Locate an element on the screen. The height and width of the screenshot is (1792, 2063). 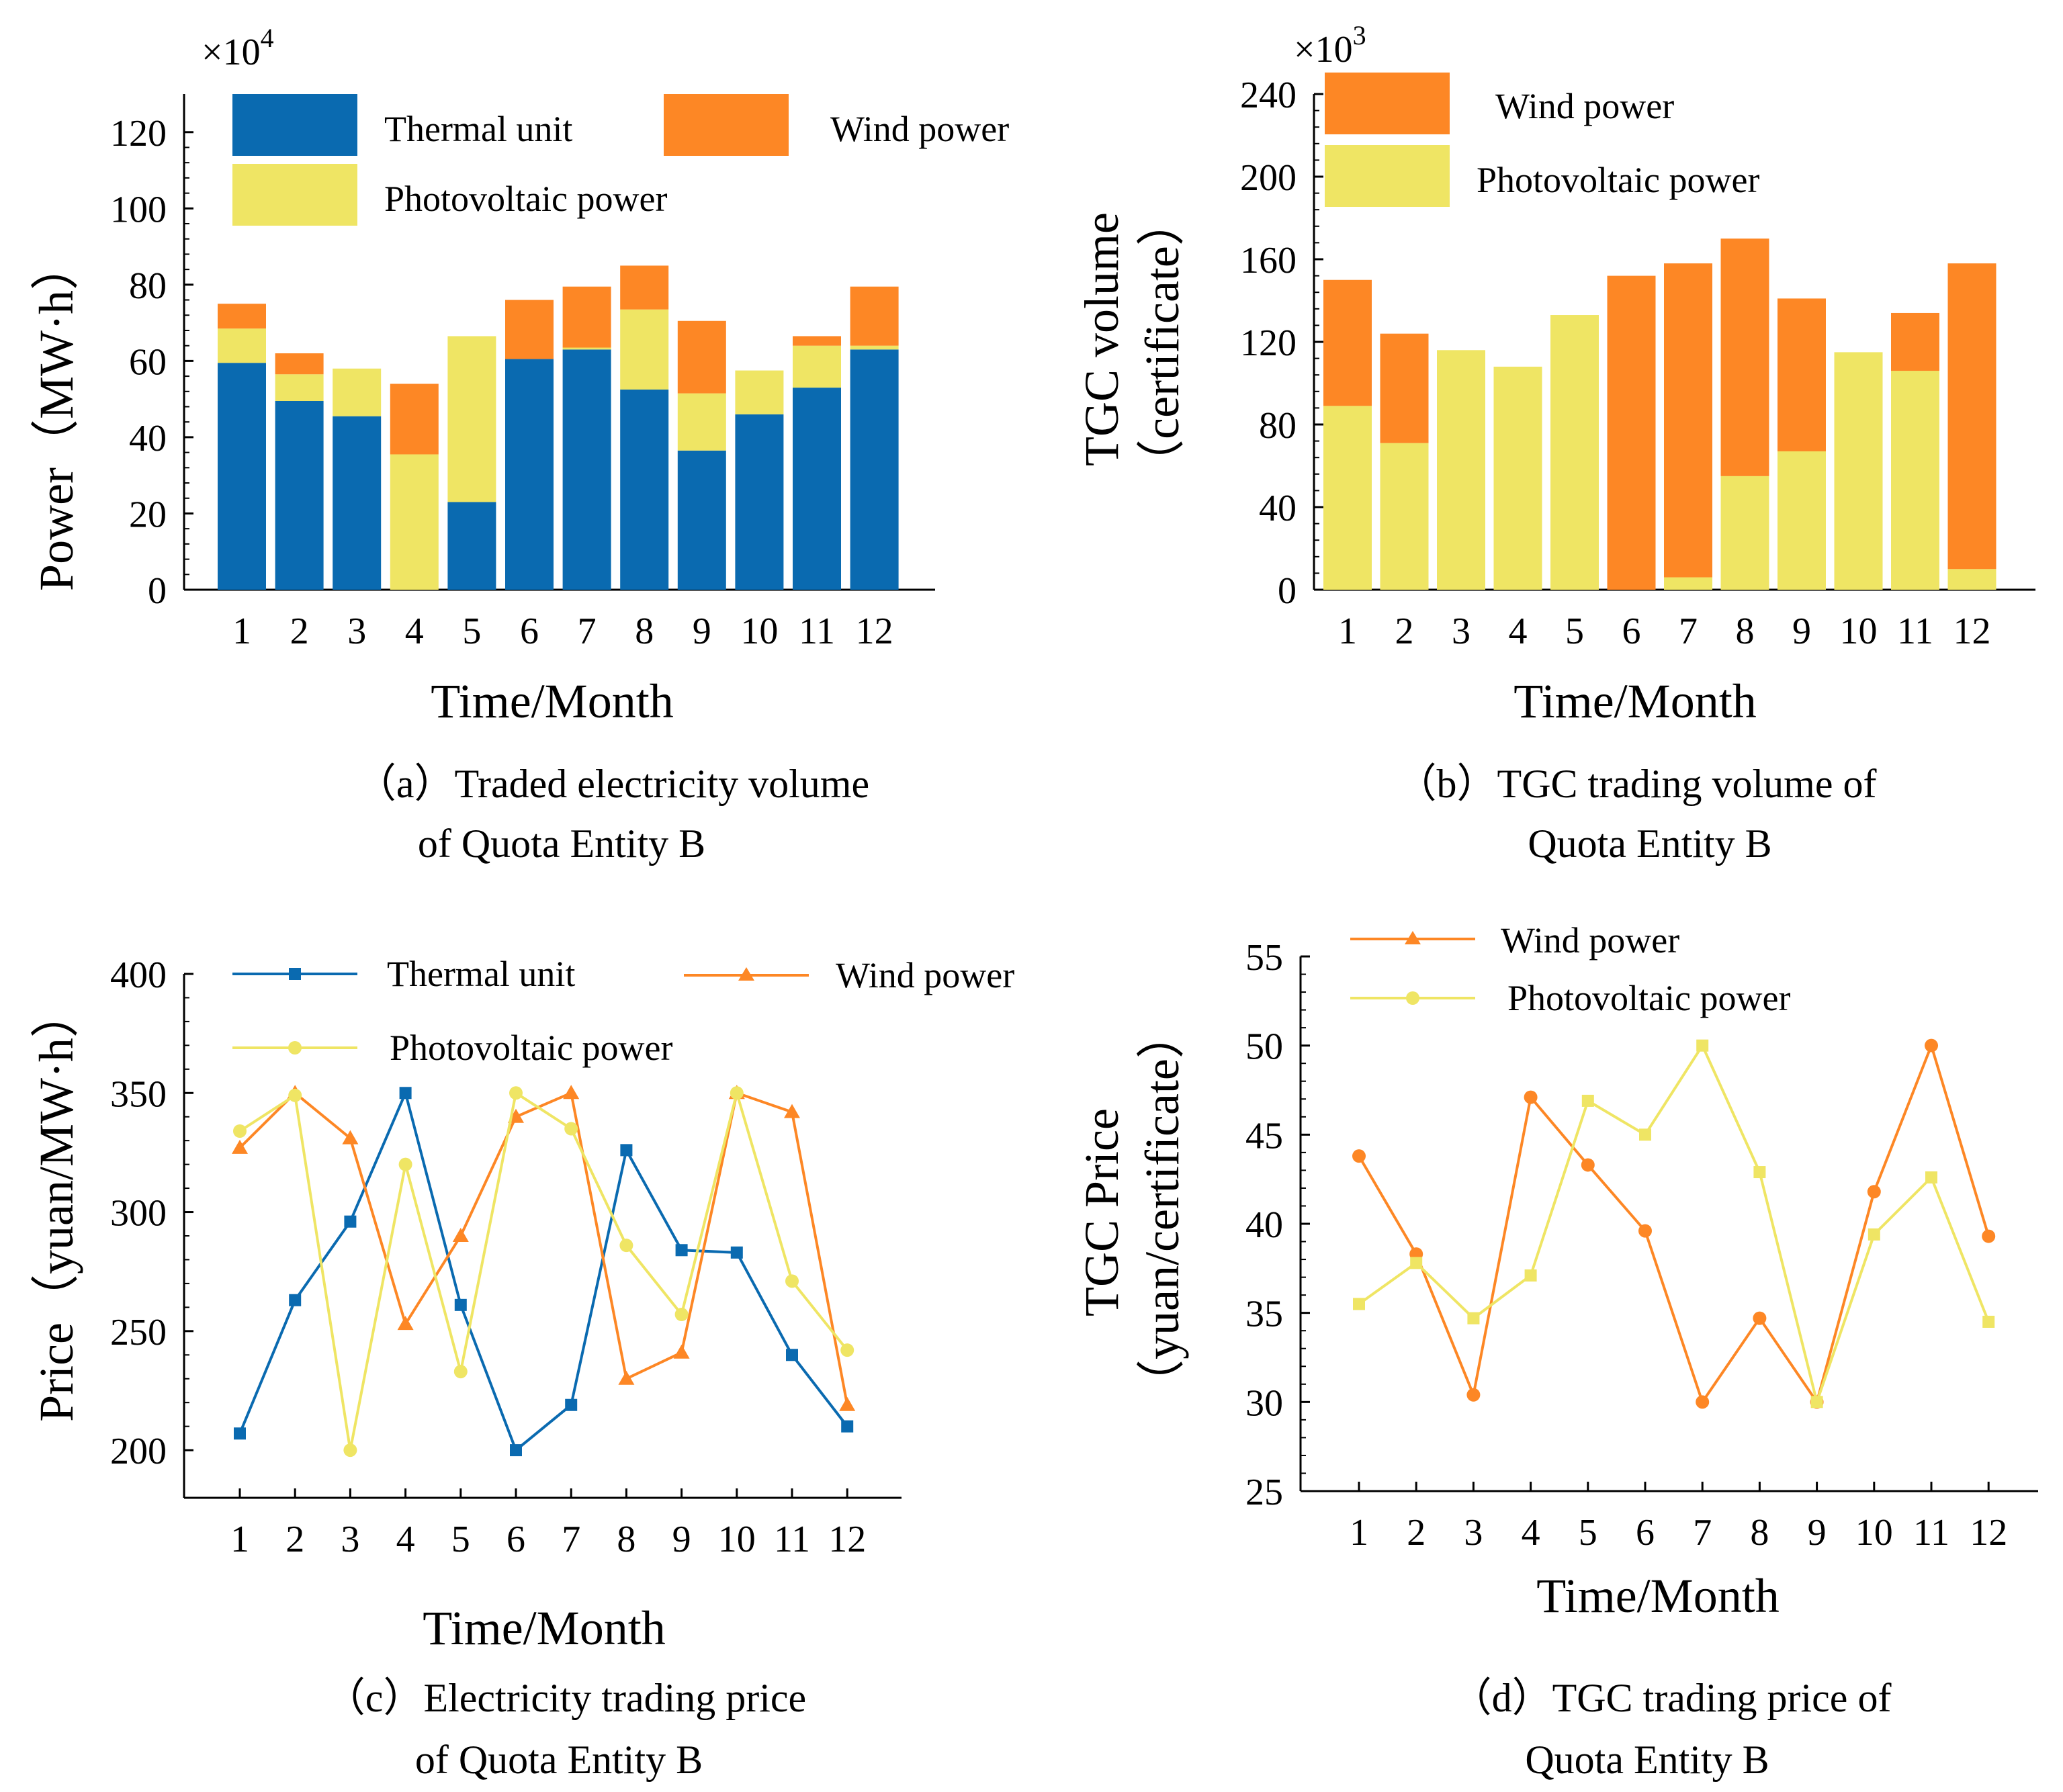
chart-c-y-axis-label: Price（yuan/MW·h） is located at coordinates (56, 1206).